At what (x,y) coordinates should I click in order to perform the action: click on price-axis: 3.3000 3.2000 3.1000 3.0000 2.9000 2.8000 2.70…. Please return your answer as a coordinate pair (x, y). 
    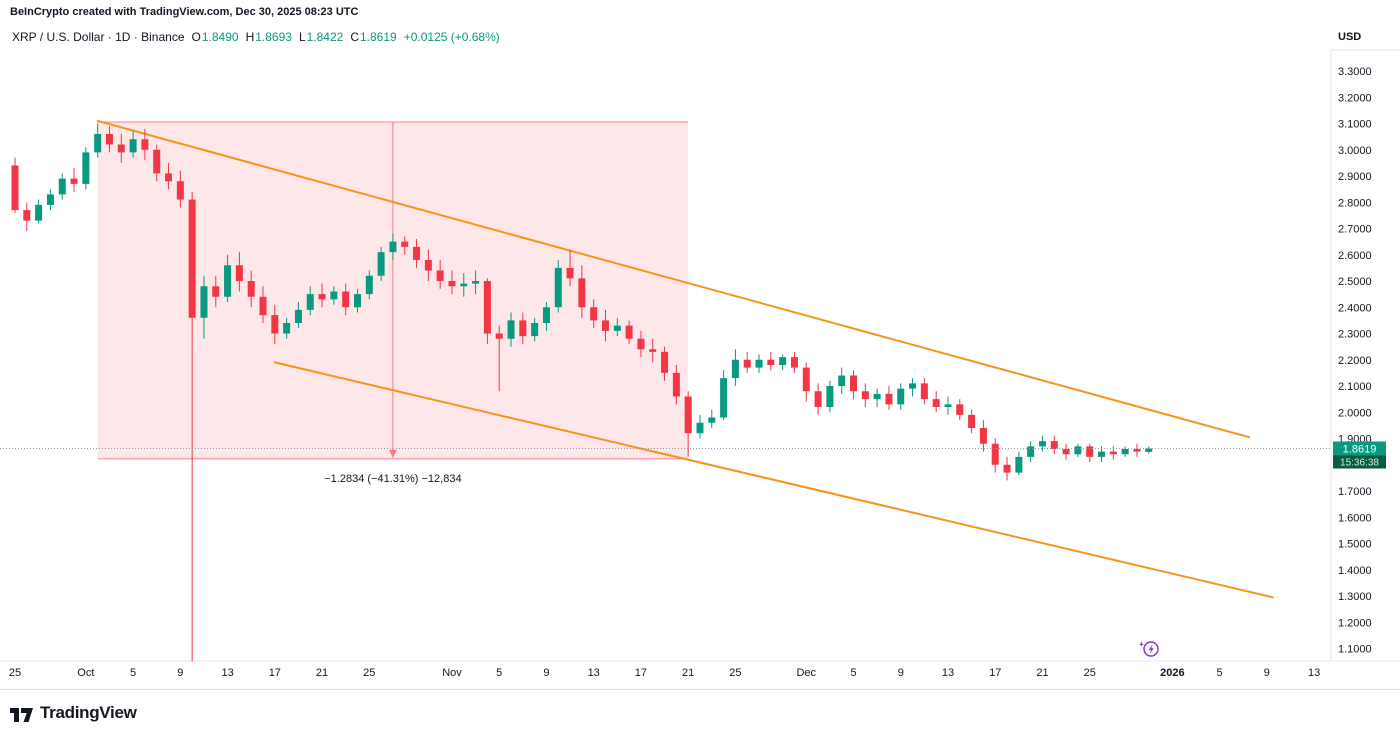
    Looking at the image, I should click on (1355, 361).